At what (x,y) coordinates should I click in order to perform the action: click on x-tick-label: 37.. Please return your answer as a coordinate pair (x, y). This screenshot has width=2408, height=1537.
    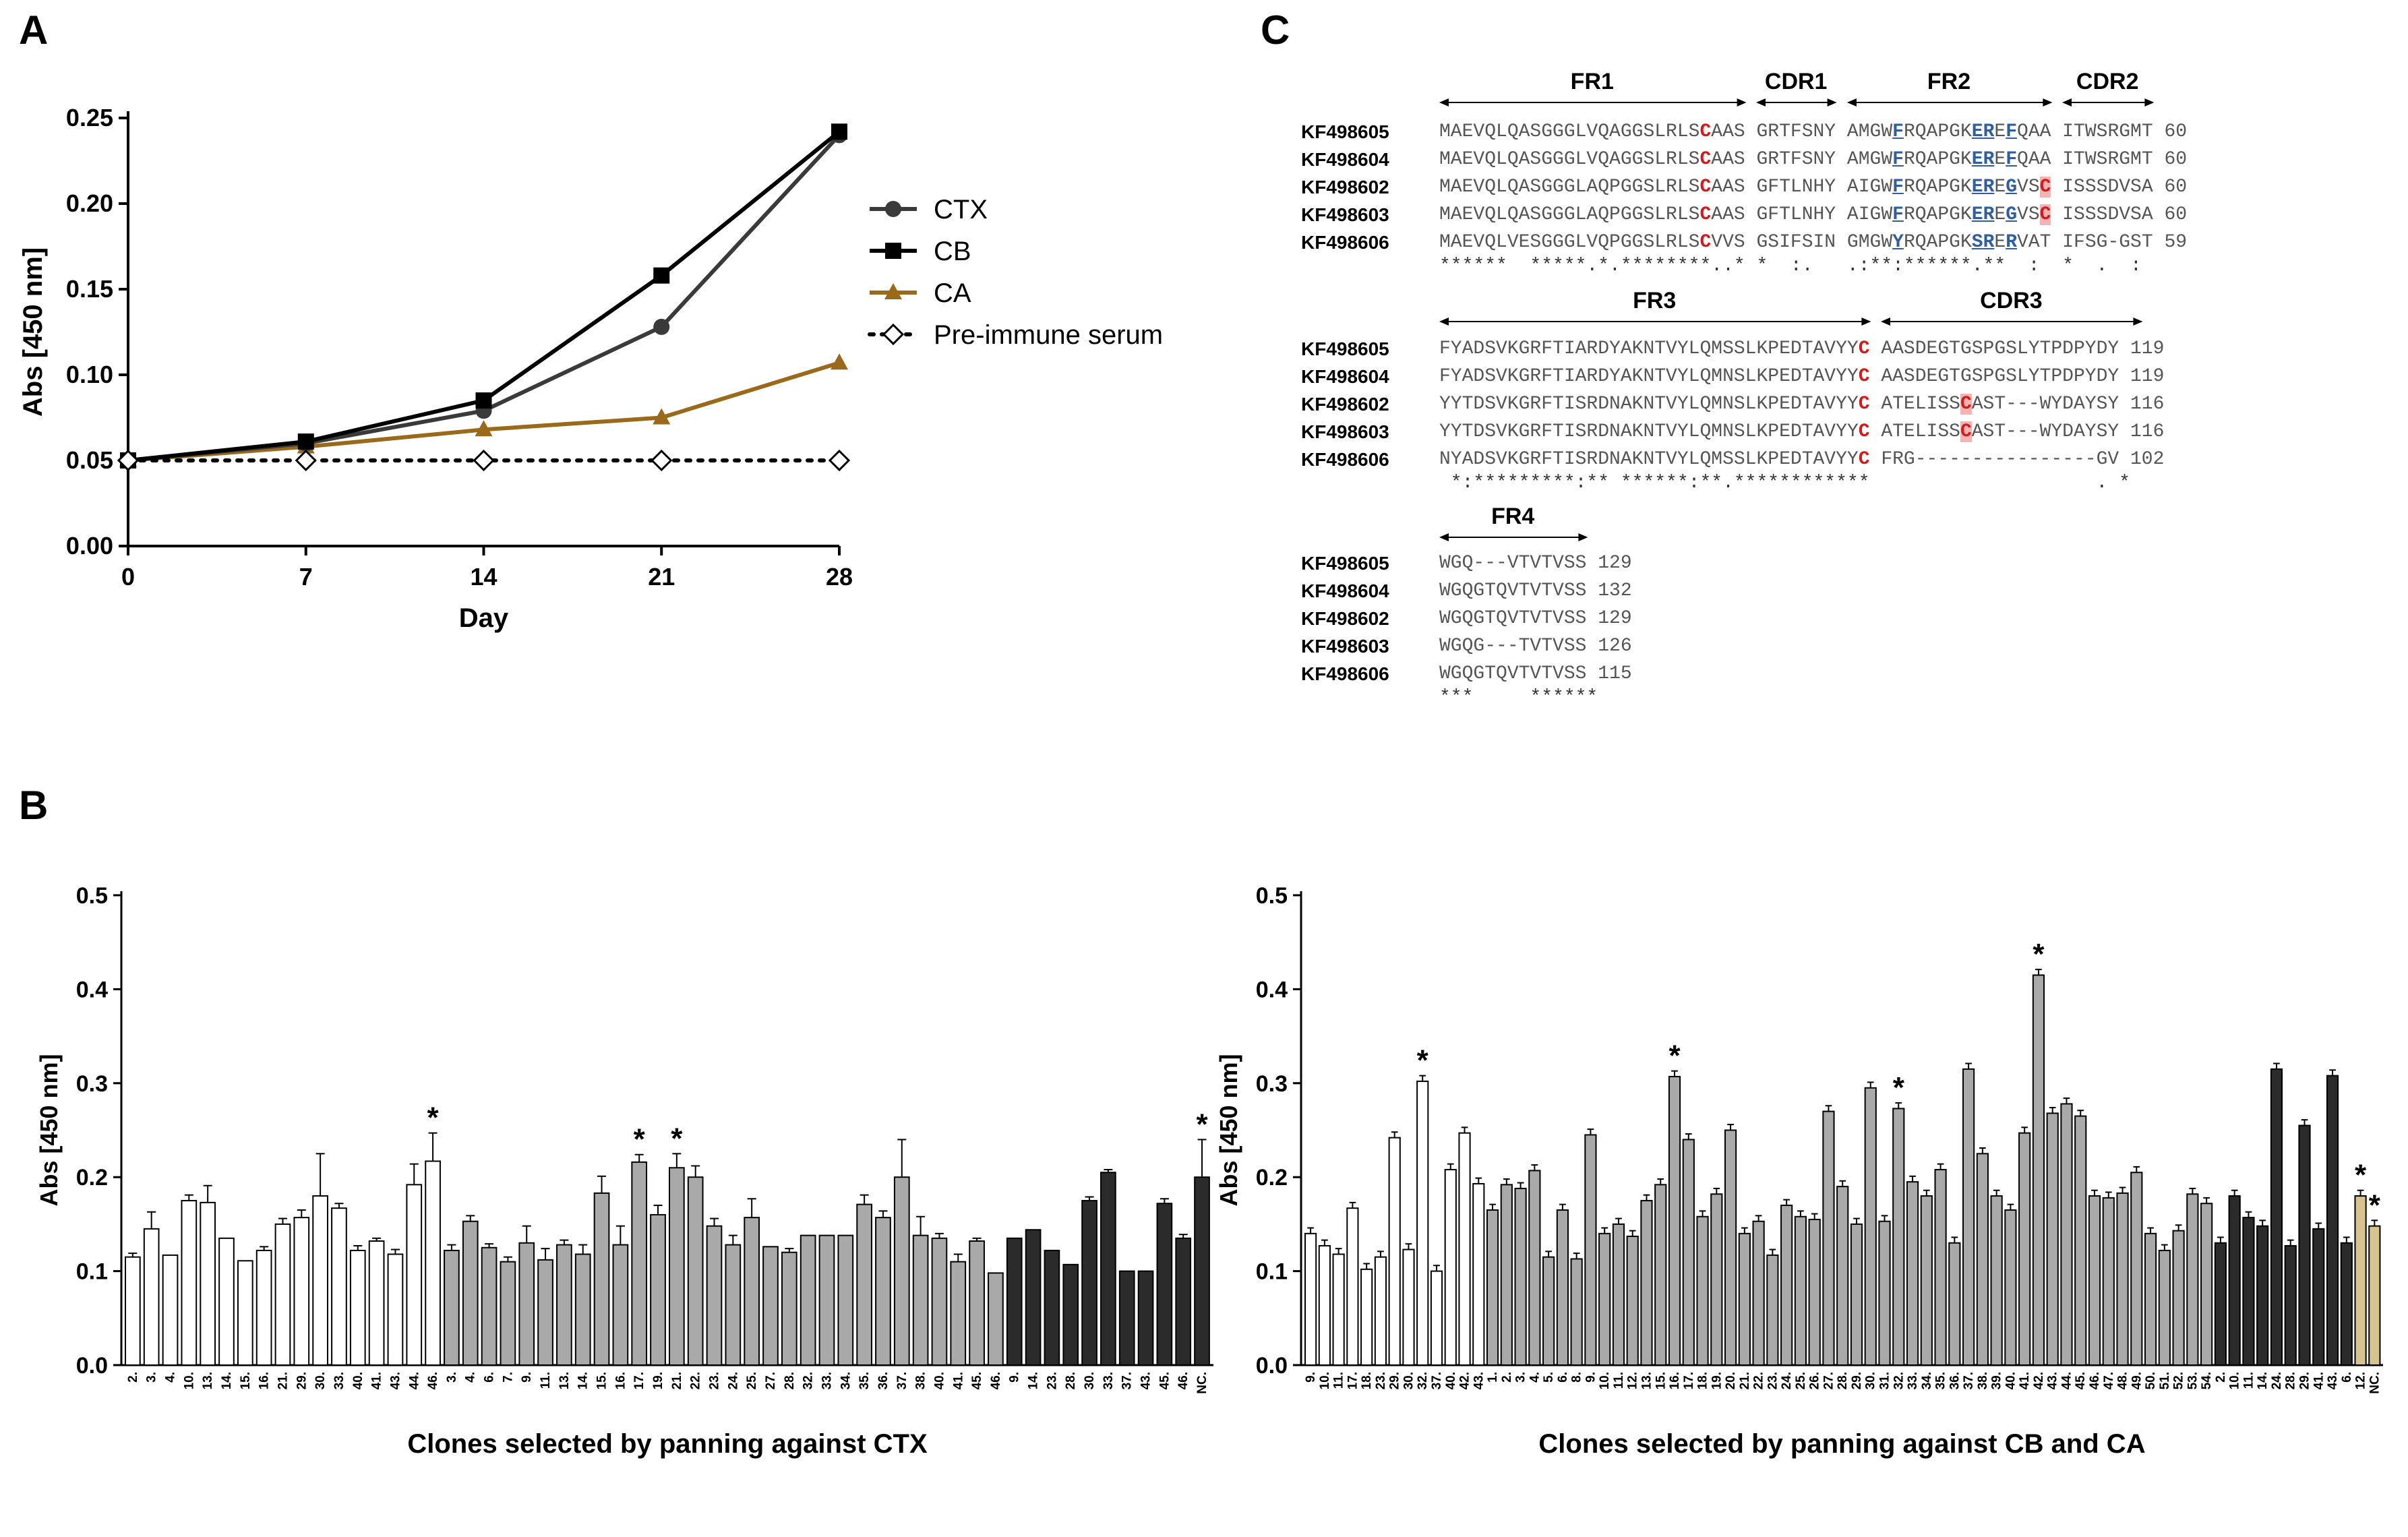
    Looking at the image, I should click on (1127, 1381).